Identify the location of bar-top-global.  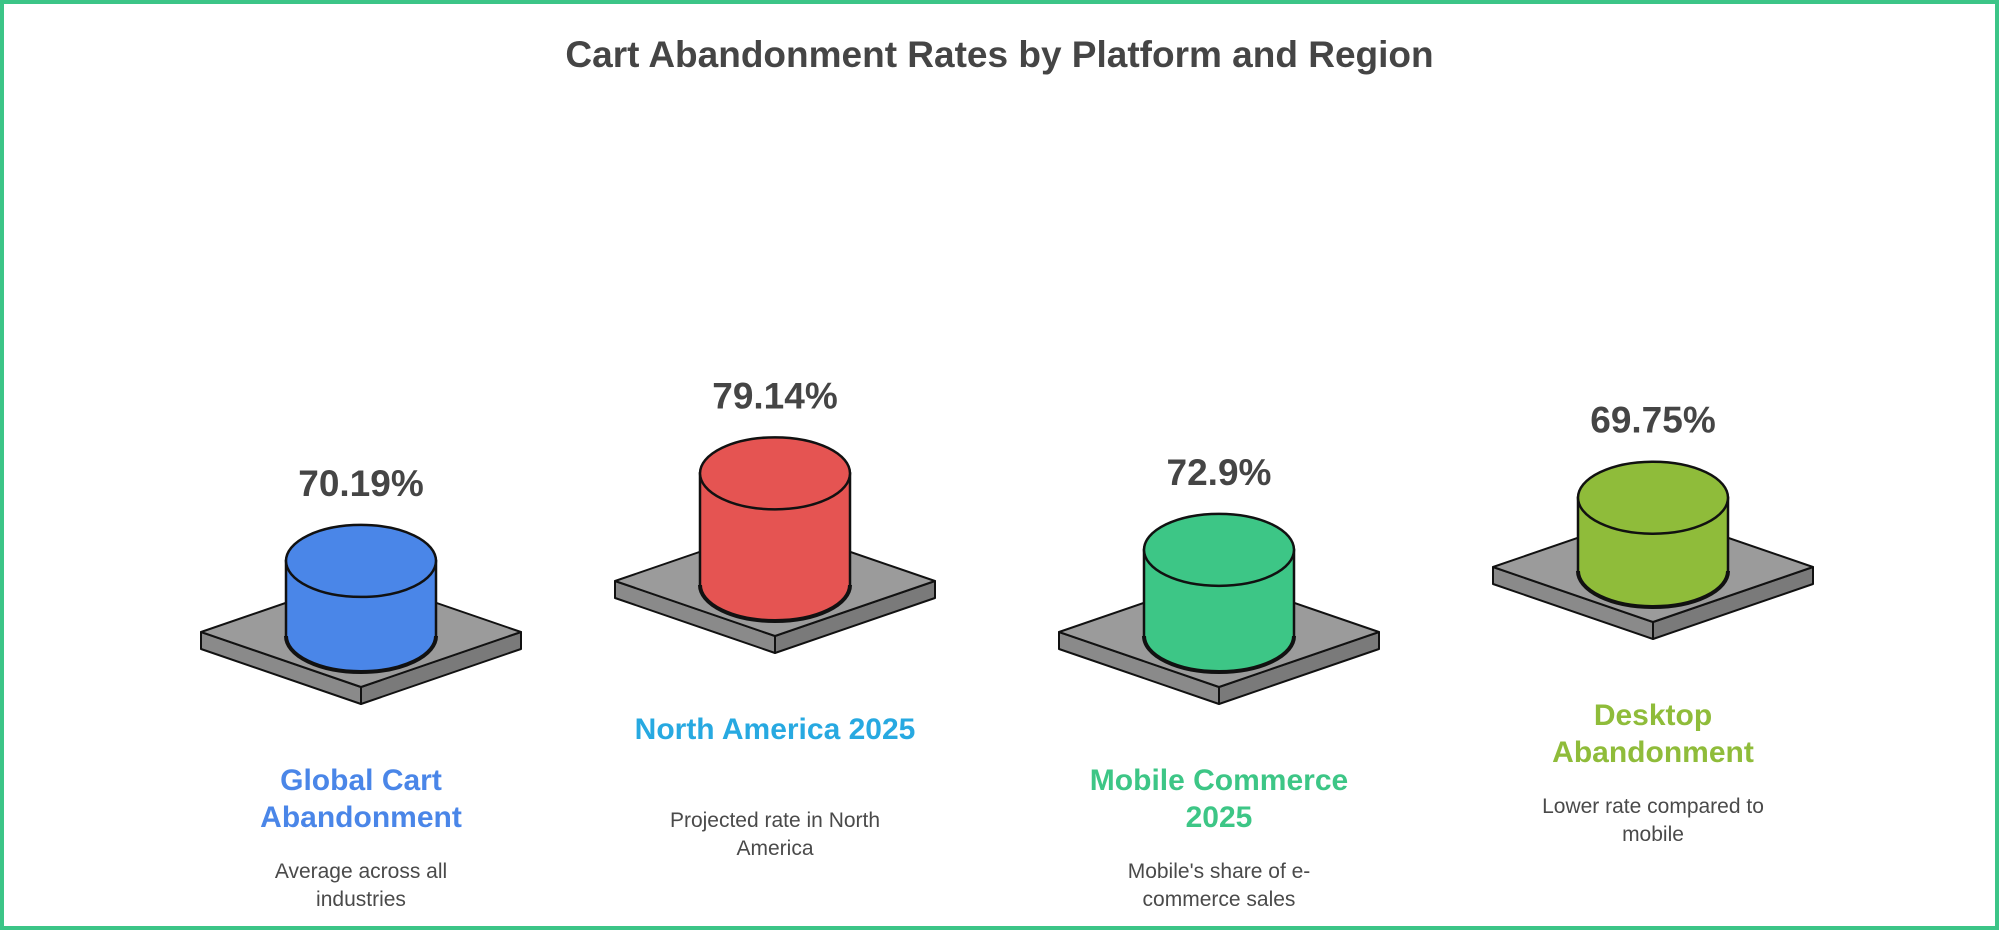
(361, 561).